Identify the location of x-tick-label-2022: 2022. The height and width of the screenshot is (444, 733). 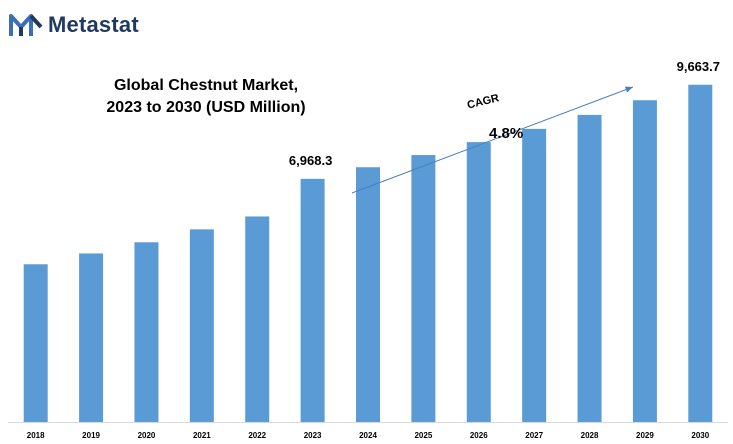
(257, 435).